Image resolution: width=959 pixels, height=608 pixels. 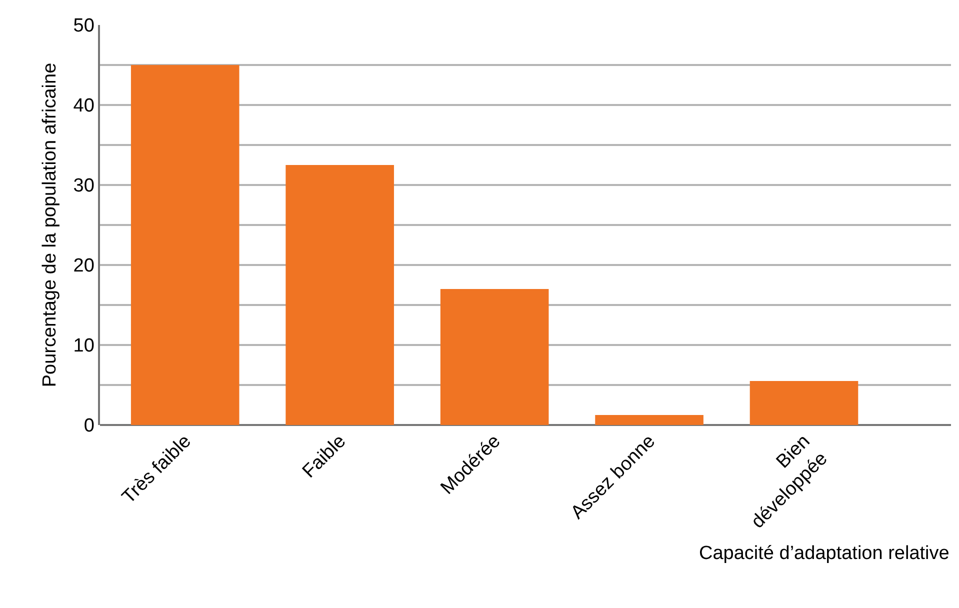 I want to click on y-tick-label: 30, so click(x=83, y=186).